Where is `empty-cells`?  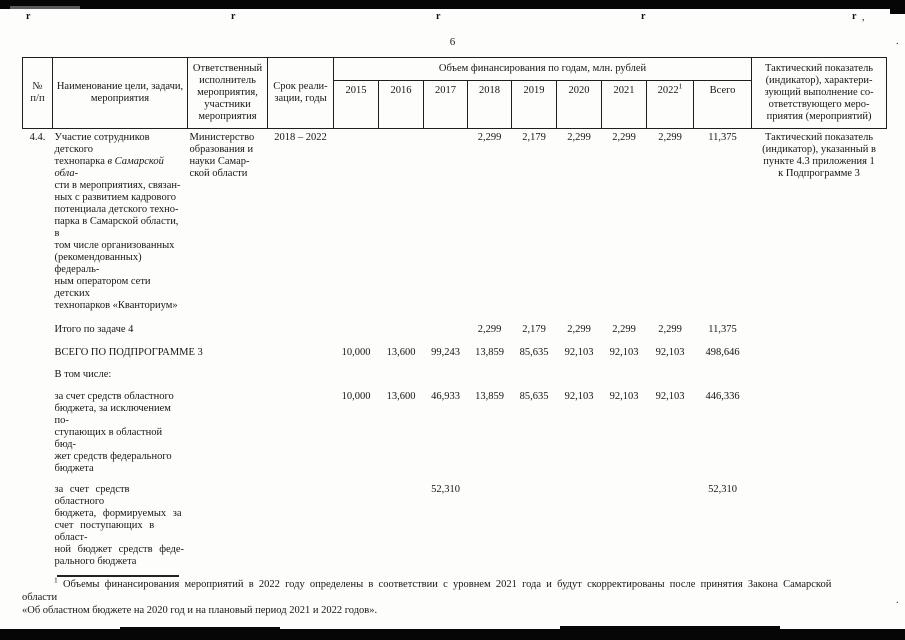
empty-cells is located at coordinates (610, 370).